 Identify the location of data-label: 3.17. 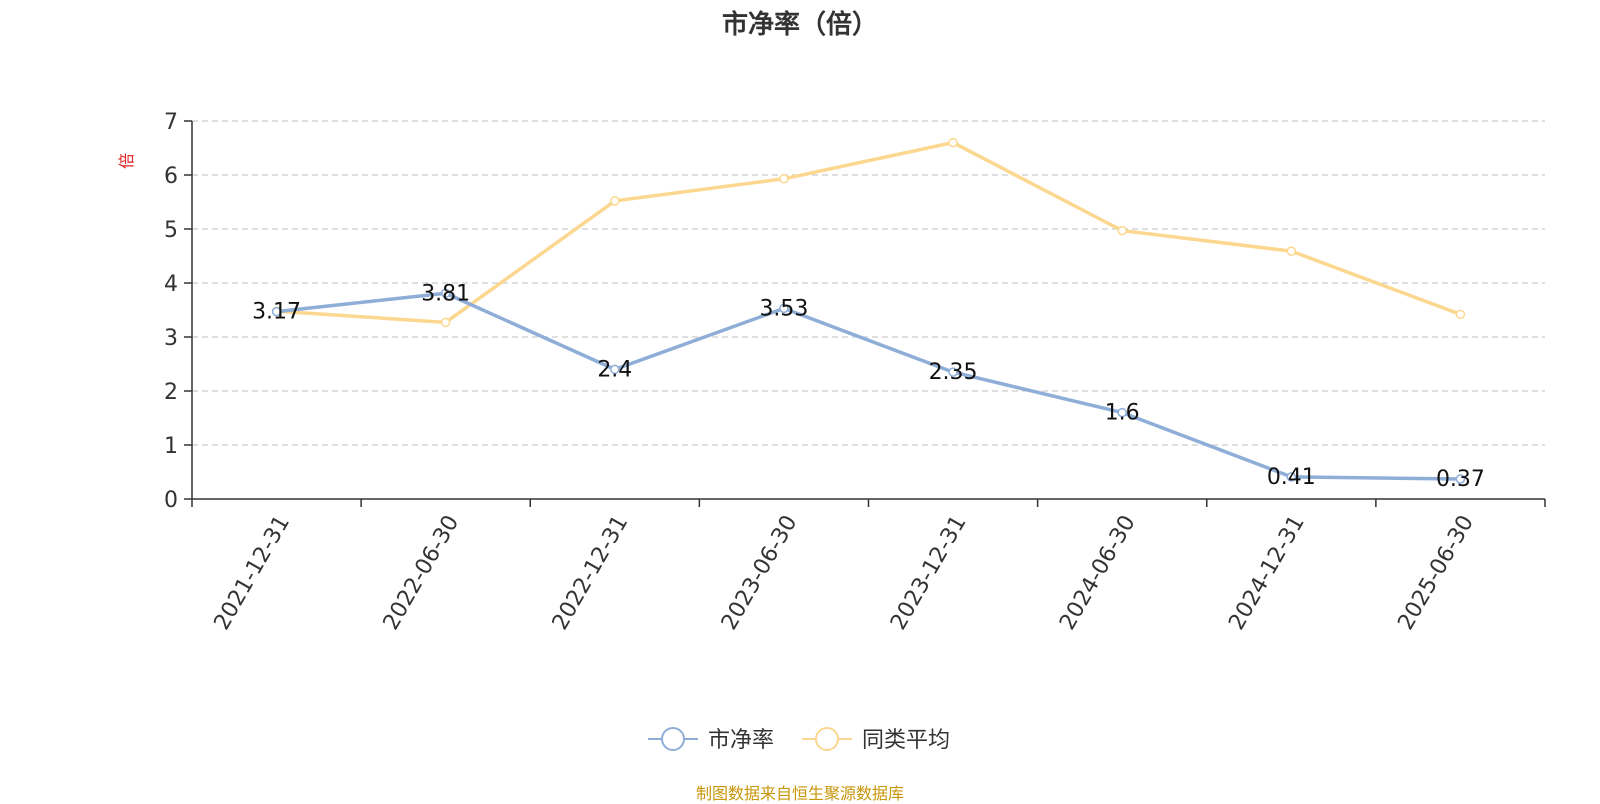
(276, 312).